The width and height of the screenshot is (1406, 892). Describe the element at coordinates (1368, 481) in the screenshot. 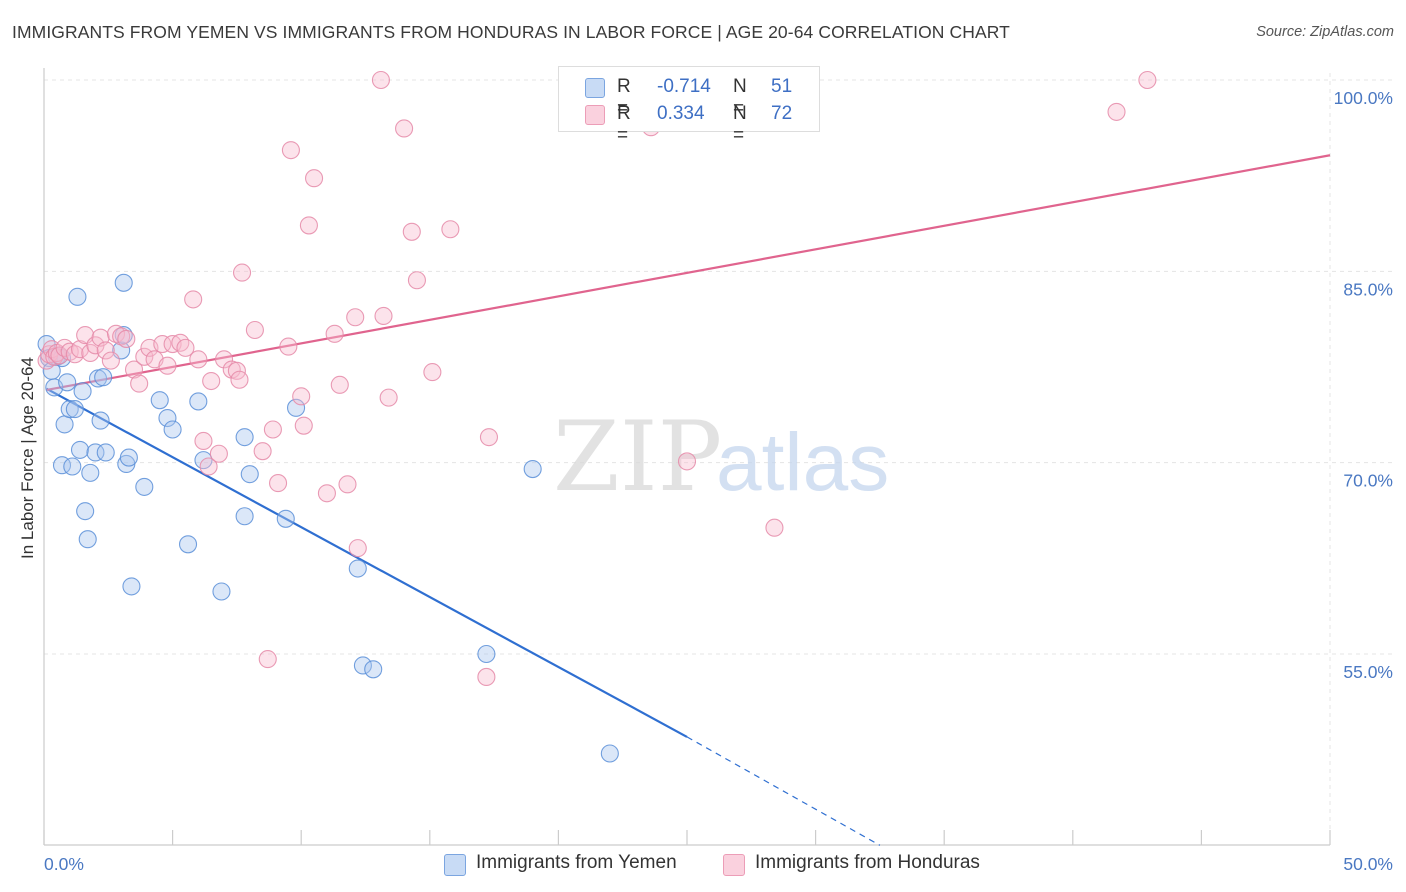

I see `y-tick-label: 70.0%` at that location.